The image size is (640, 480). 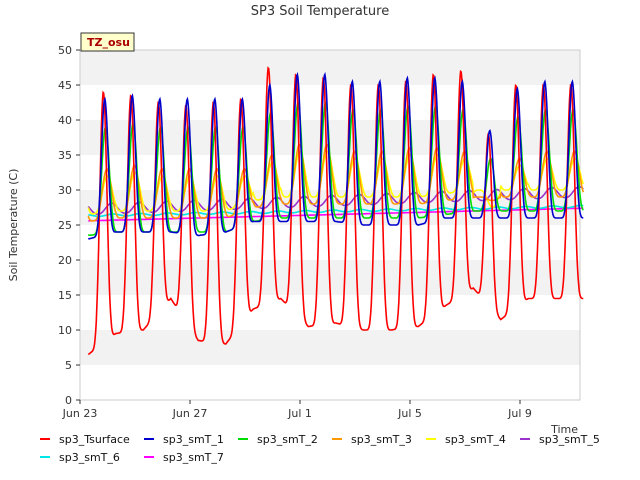 I want to click on tz-annotation: TZ_osu, so click(x=107, y=42).